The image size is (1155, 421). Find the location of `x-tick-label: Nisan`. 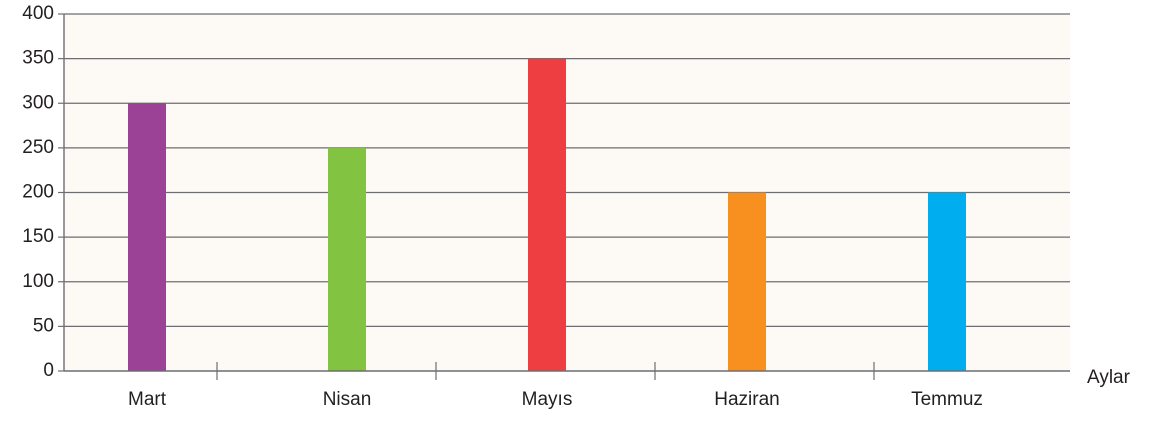

x-tick-label: Nisan is located at coordinates (347, 399).